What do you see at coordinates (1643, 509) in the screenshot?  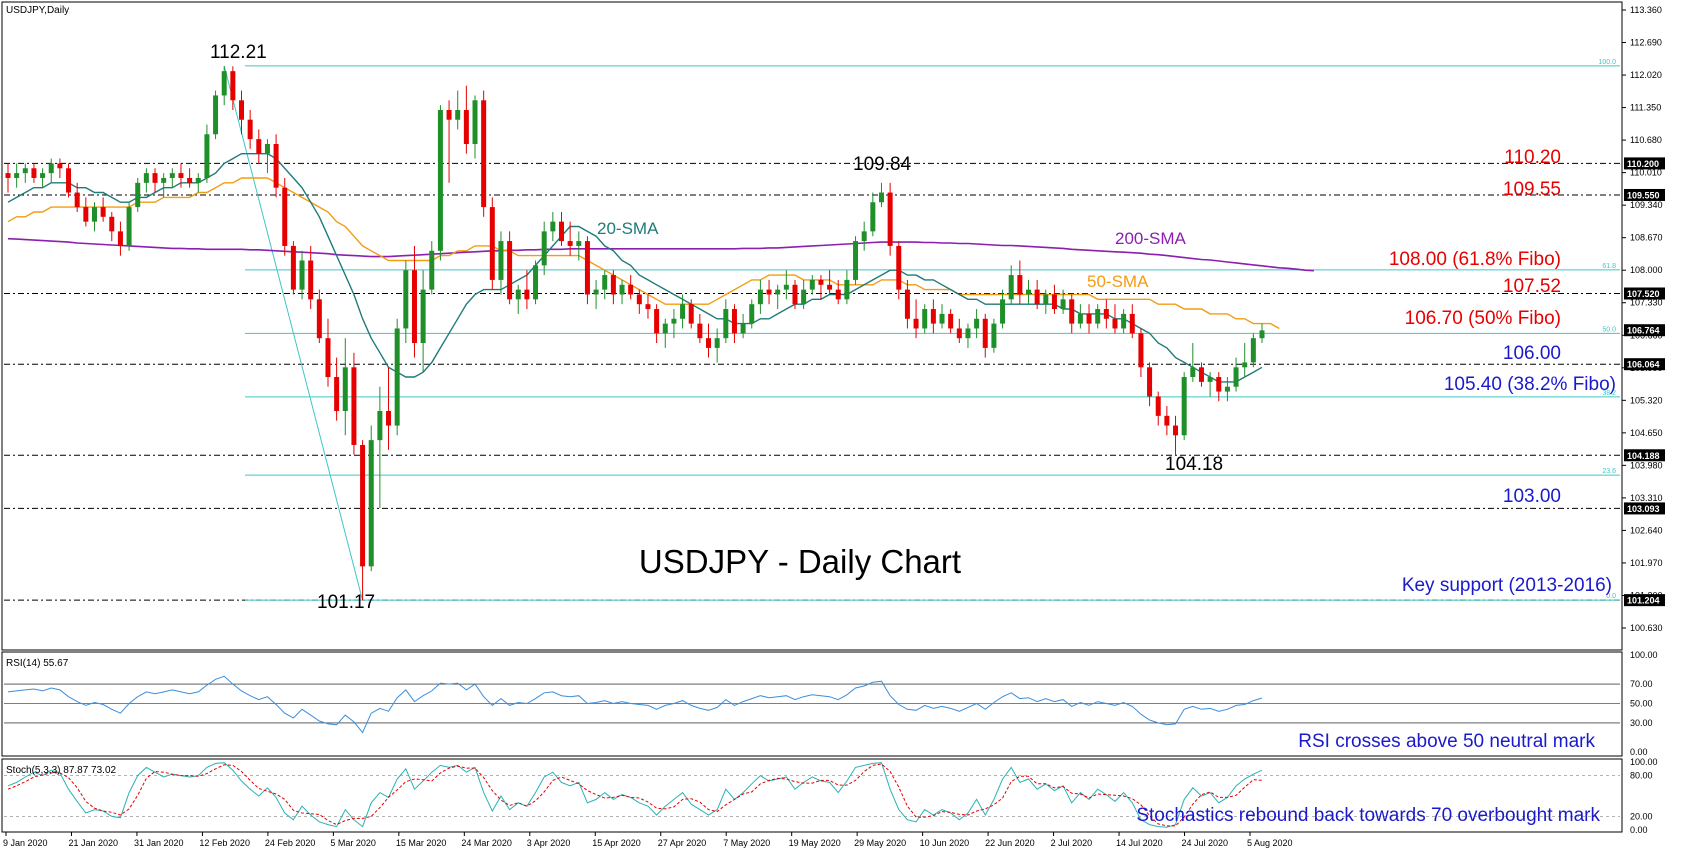 I see `price-tag-label: 103.093` at bounding box center [1643, 509].